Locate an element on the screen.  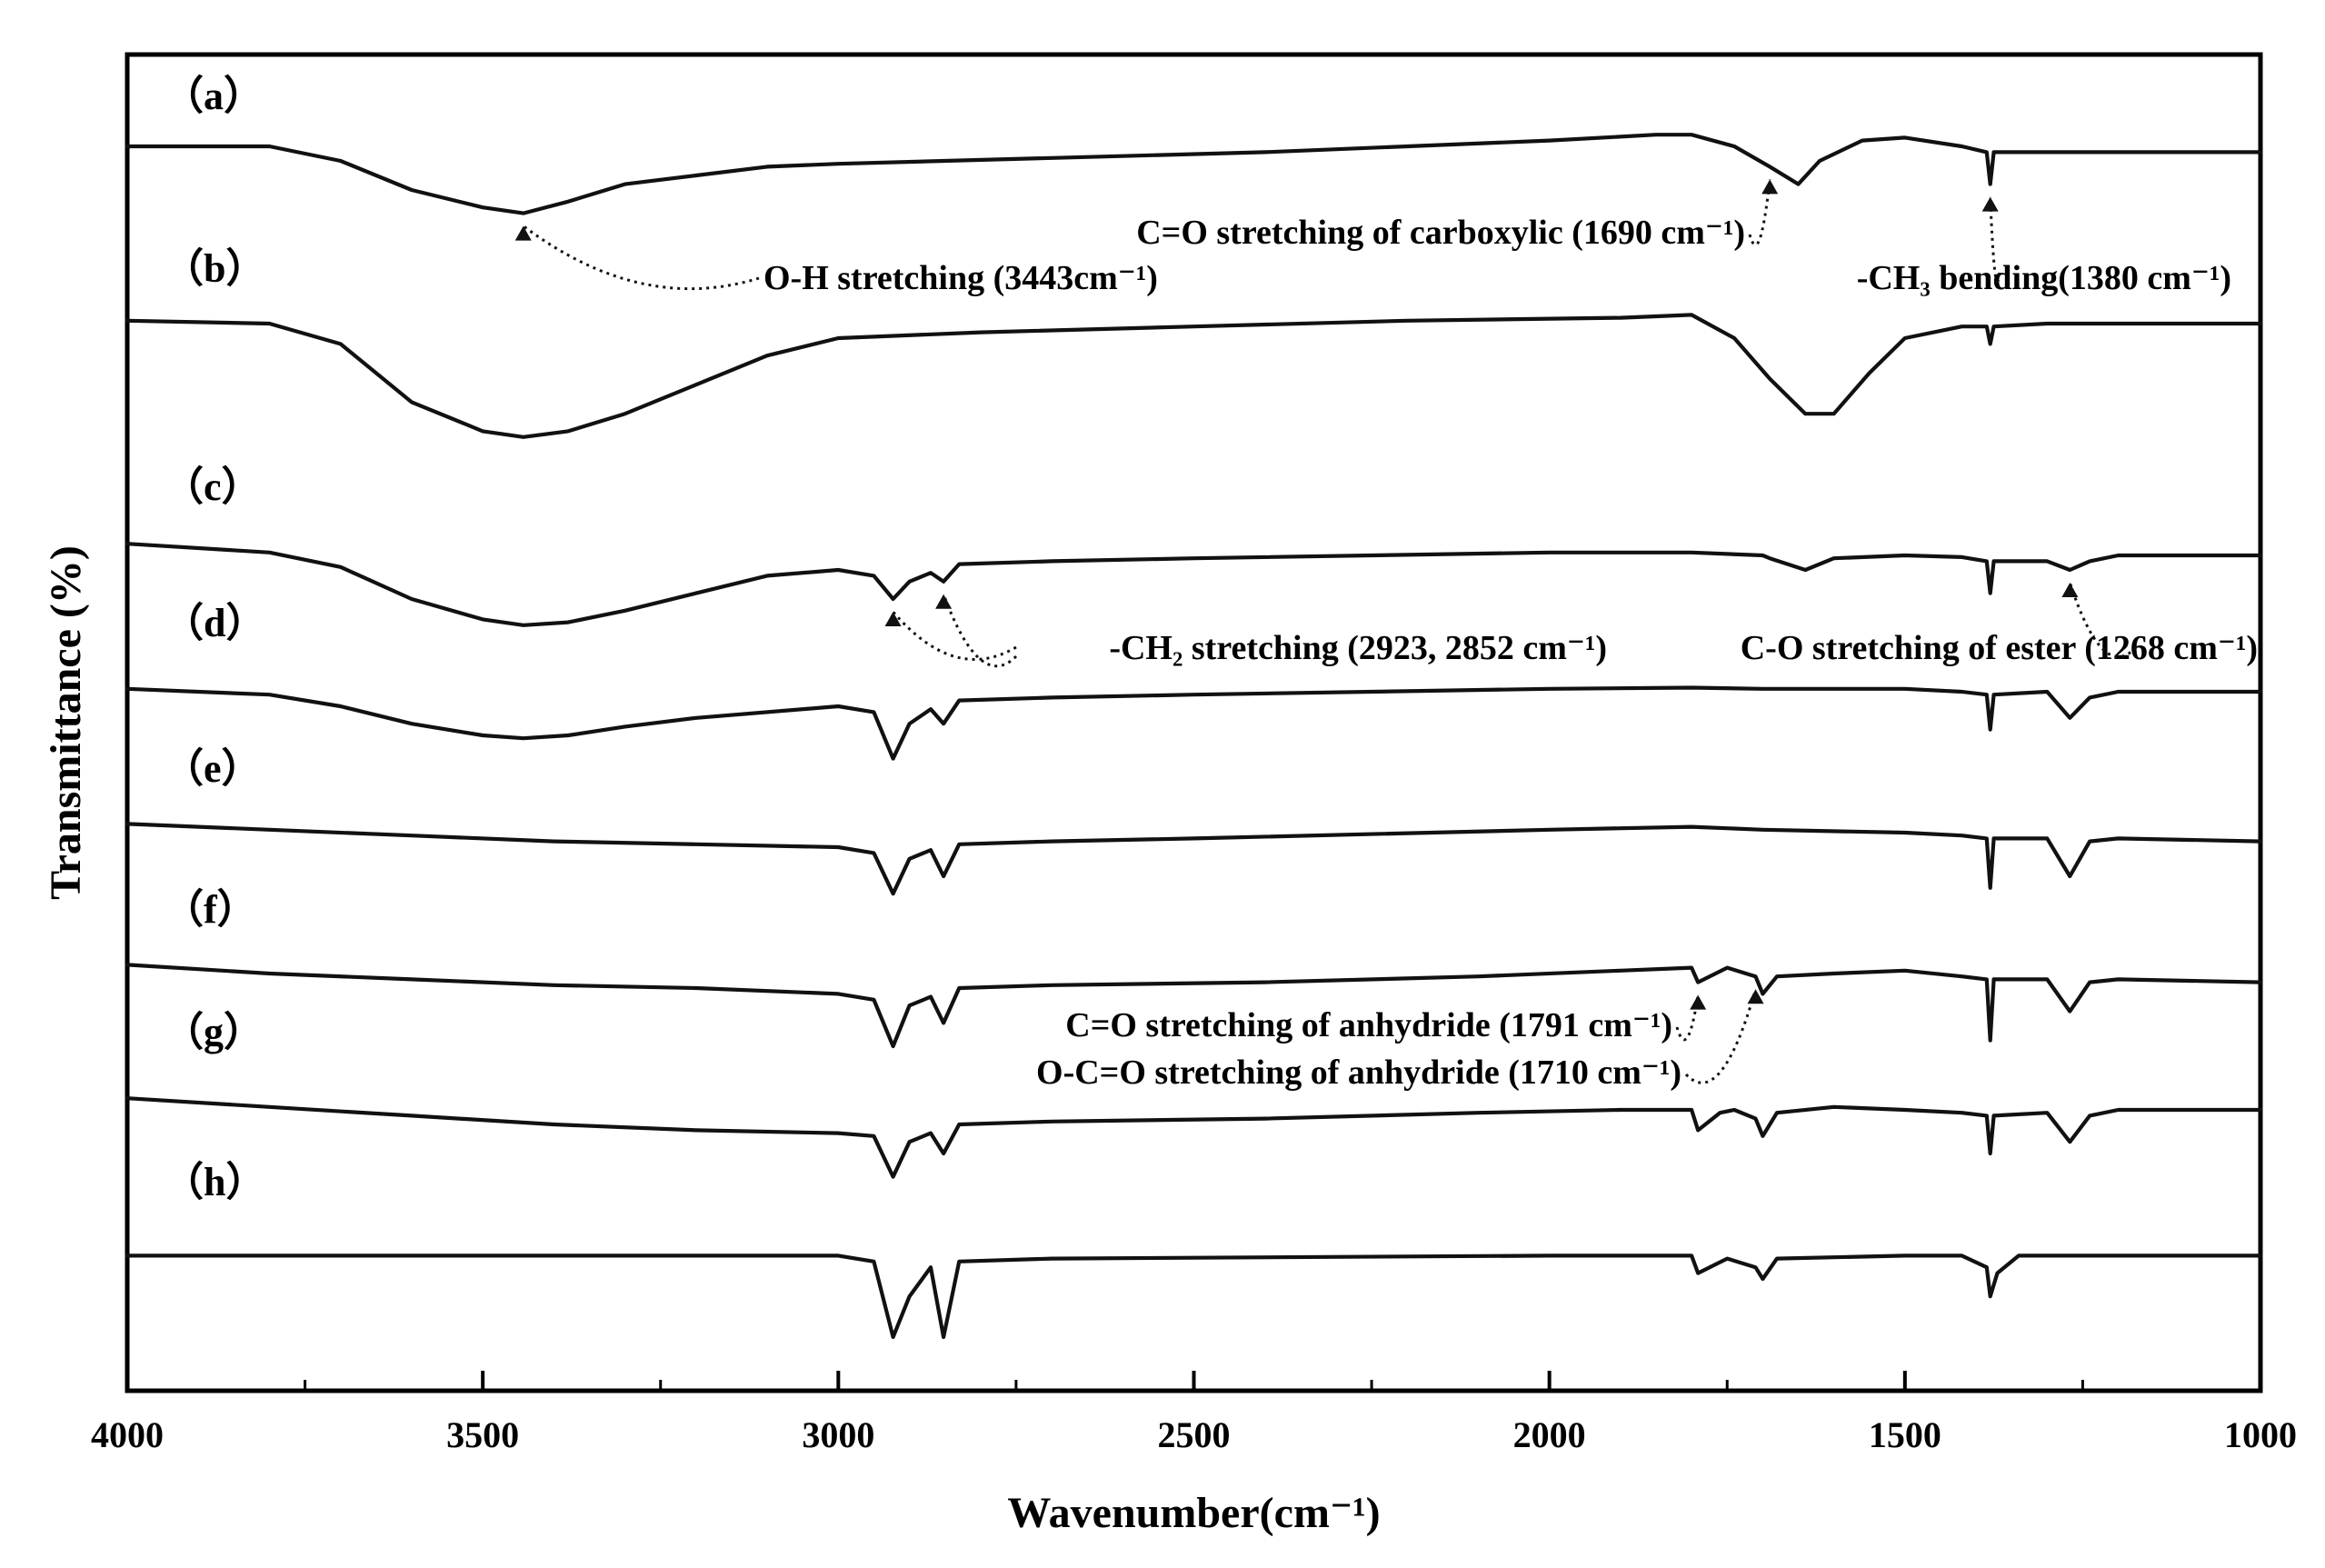
x-tick-label: 3500 is located at coordinates (482, 1435).